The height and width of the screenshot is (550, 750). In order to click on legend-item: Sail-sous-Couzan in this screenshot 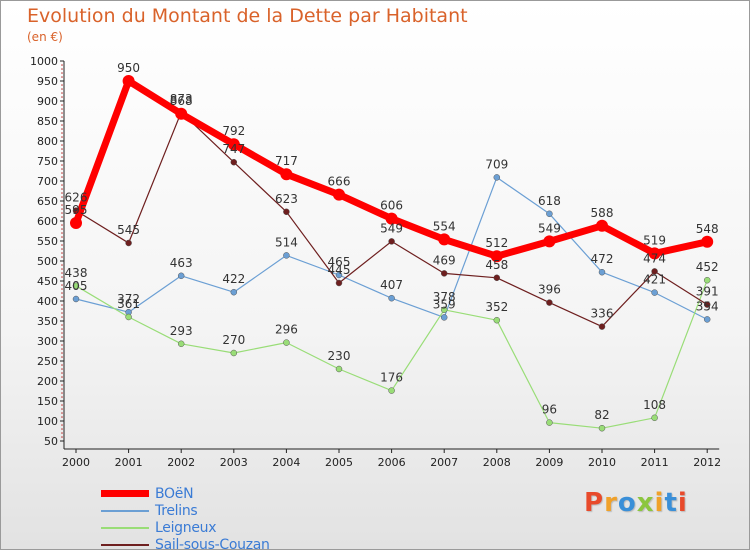, I will do `click(185, 542)`.